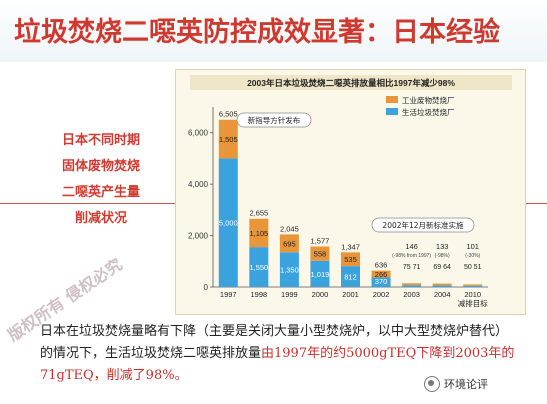 The height and width of the screenshot is (404, 547). What do you see at coordinates (428, 112) in the screenshot?
I see `legend-label-municipal: 生活垃圾焚烧厂` at bounding box center [428, 112].